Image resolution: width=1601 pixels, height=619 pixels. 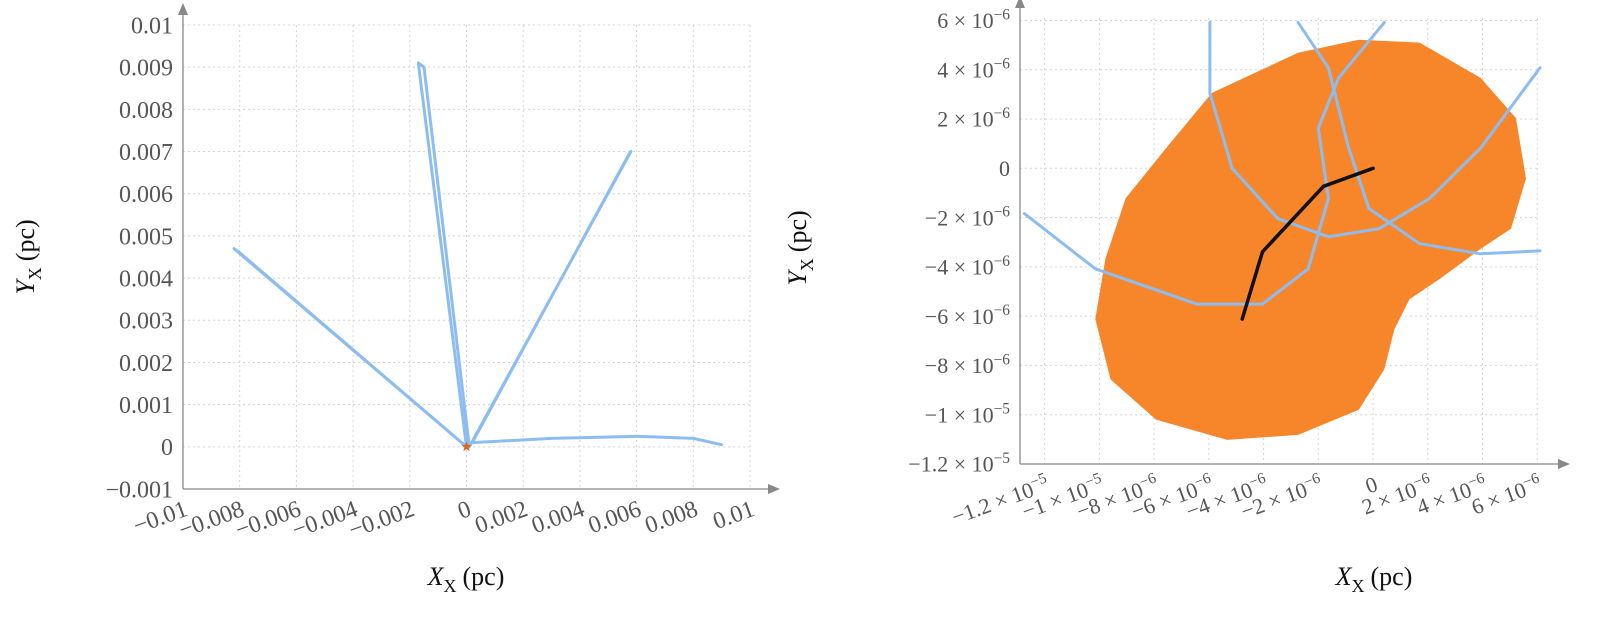 I want to click on y-tick-label-text: 6 × 10, so click(x=965, y=20).